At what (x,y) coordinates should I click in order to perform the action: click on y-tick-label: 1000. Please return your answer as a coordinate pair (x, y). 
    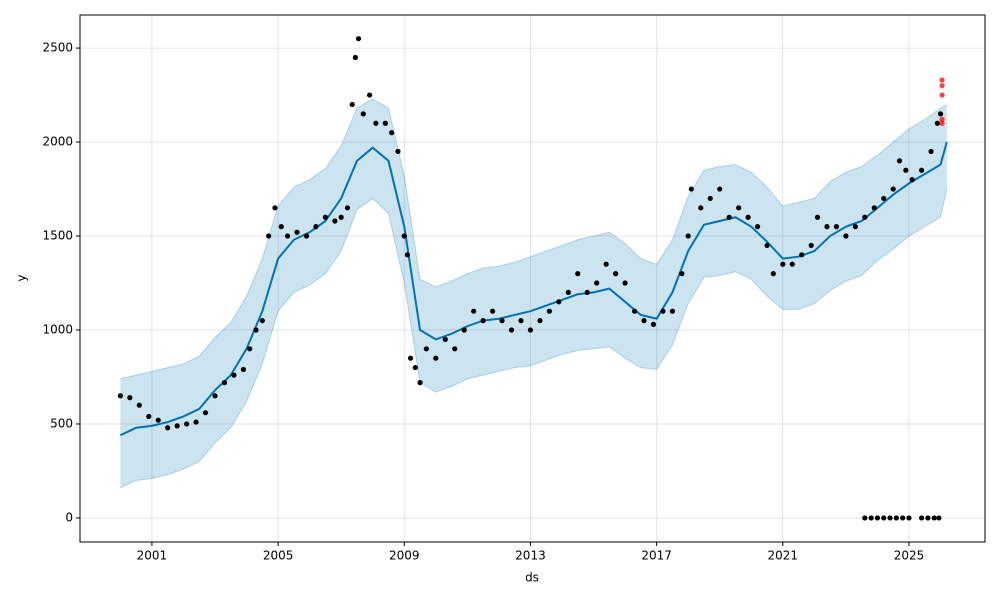
    Looking at the image, I should click on (57, 329).